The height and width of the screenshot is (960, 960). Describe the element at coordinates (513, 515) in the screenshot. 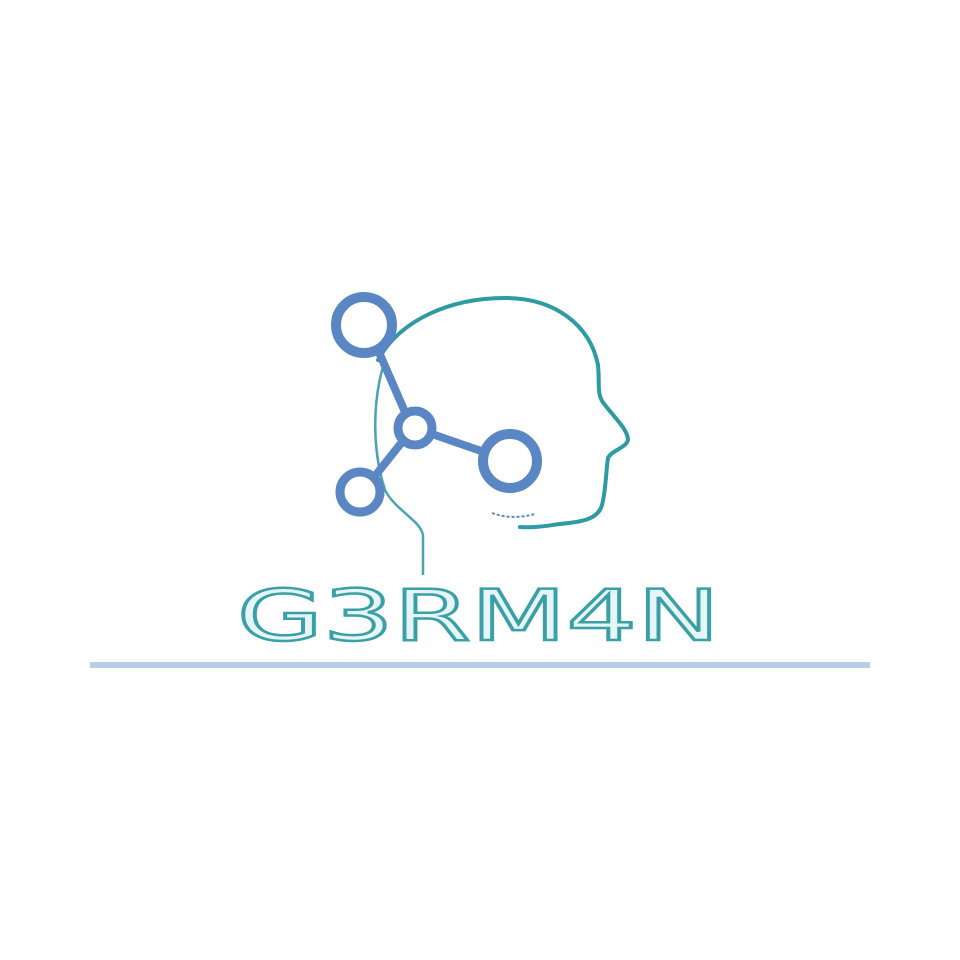

I see `jaw-detail` at that location.